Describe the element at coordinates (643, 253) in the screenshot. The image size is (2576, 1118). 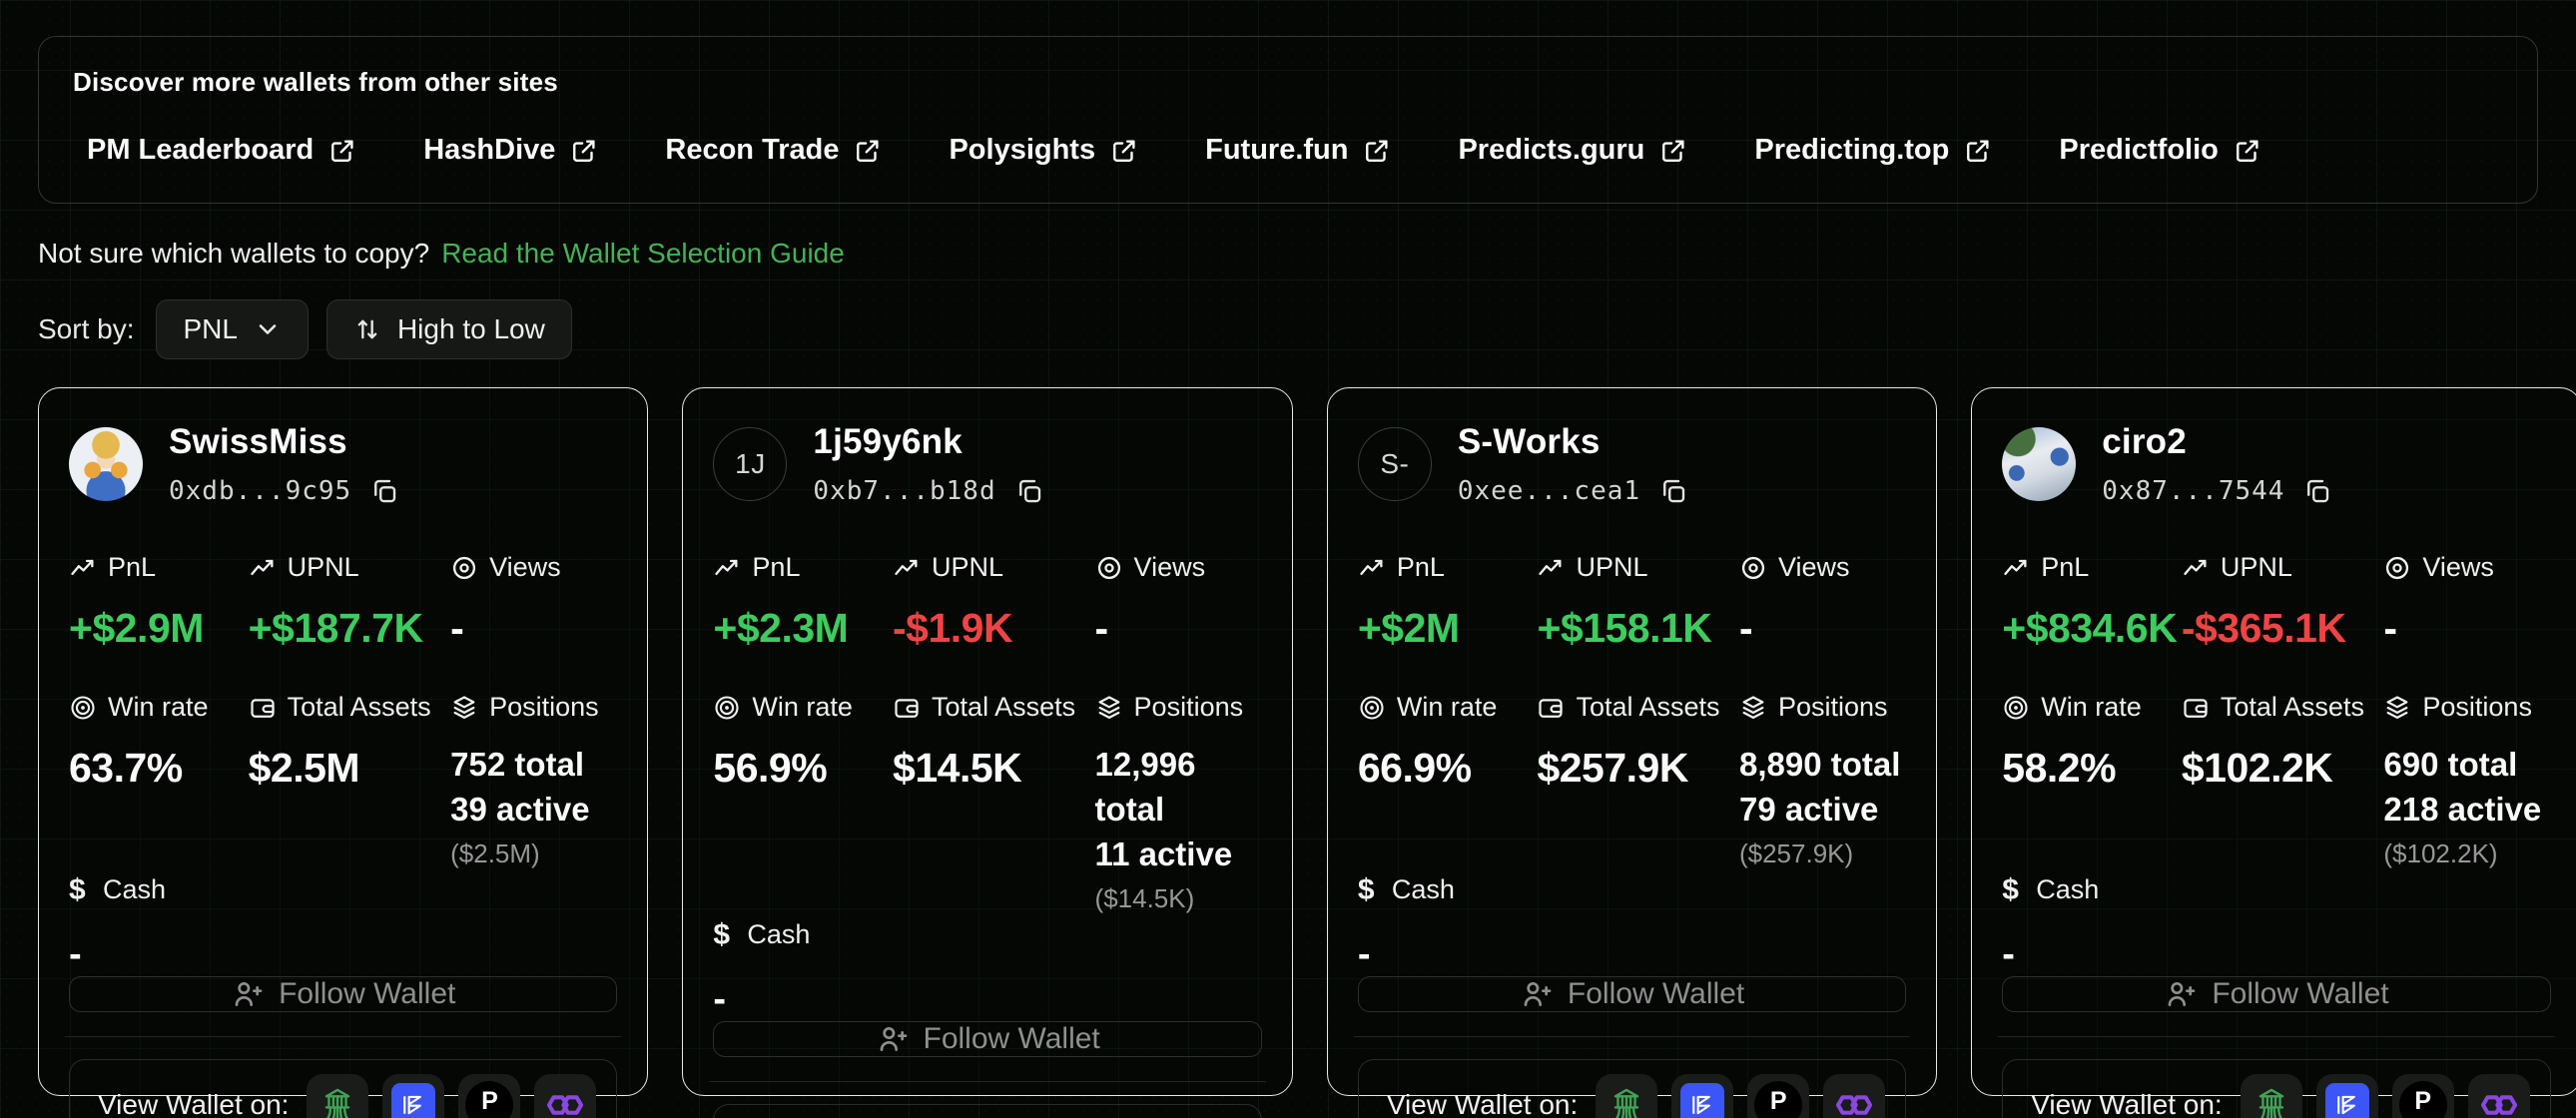
I see `wallet-selection-guide-link: Read the Wallet Selection Guide` at that location.